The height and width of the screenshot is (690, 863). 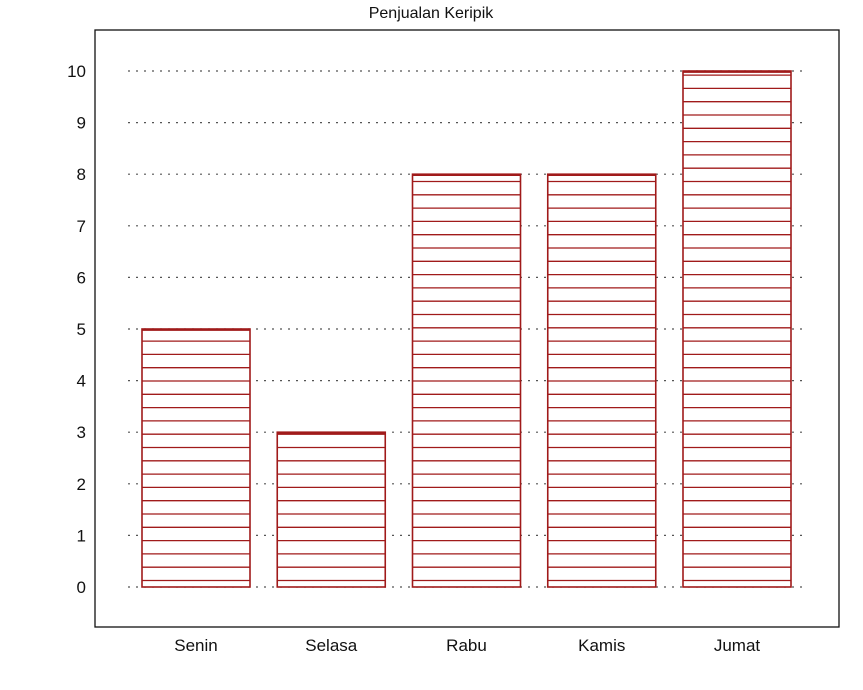 I want to click on y-tick-label: 3, so click(x=81, y=432).